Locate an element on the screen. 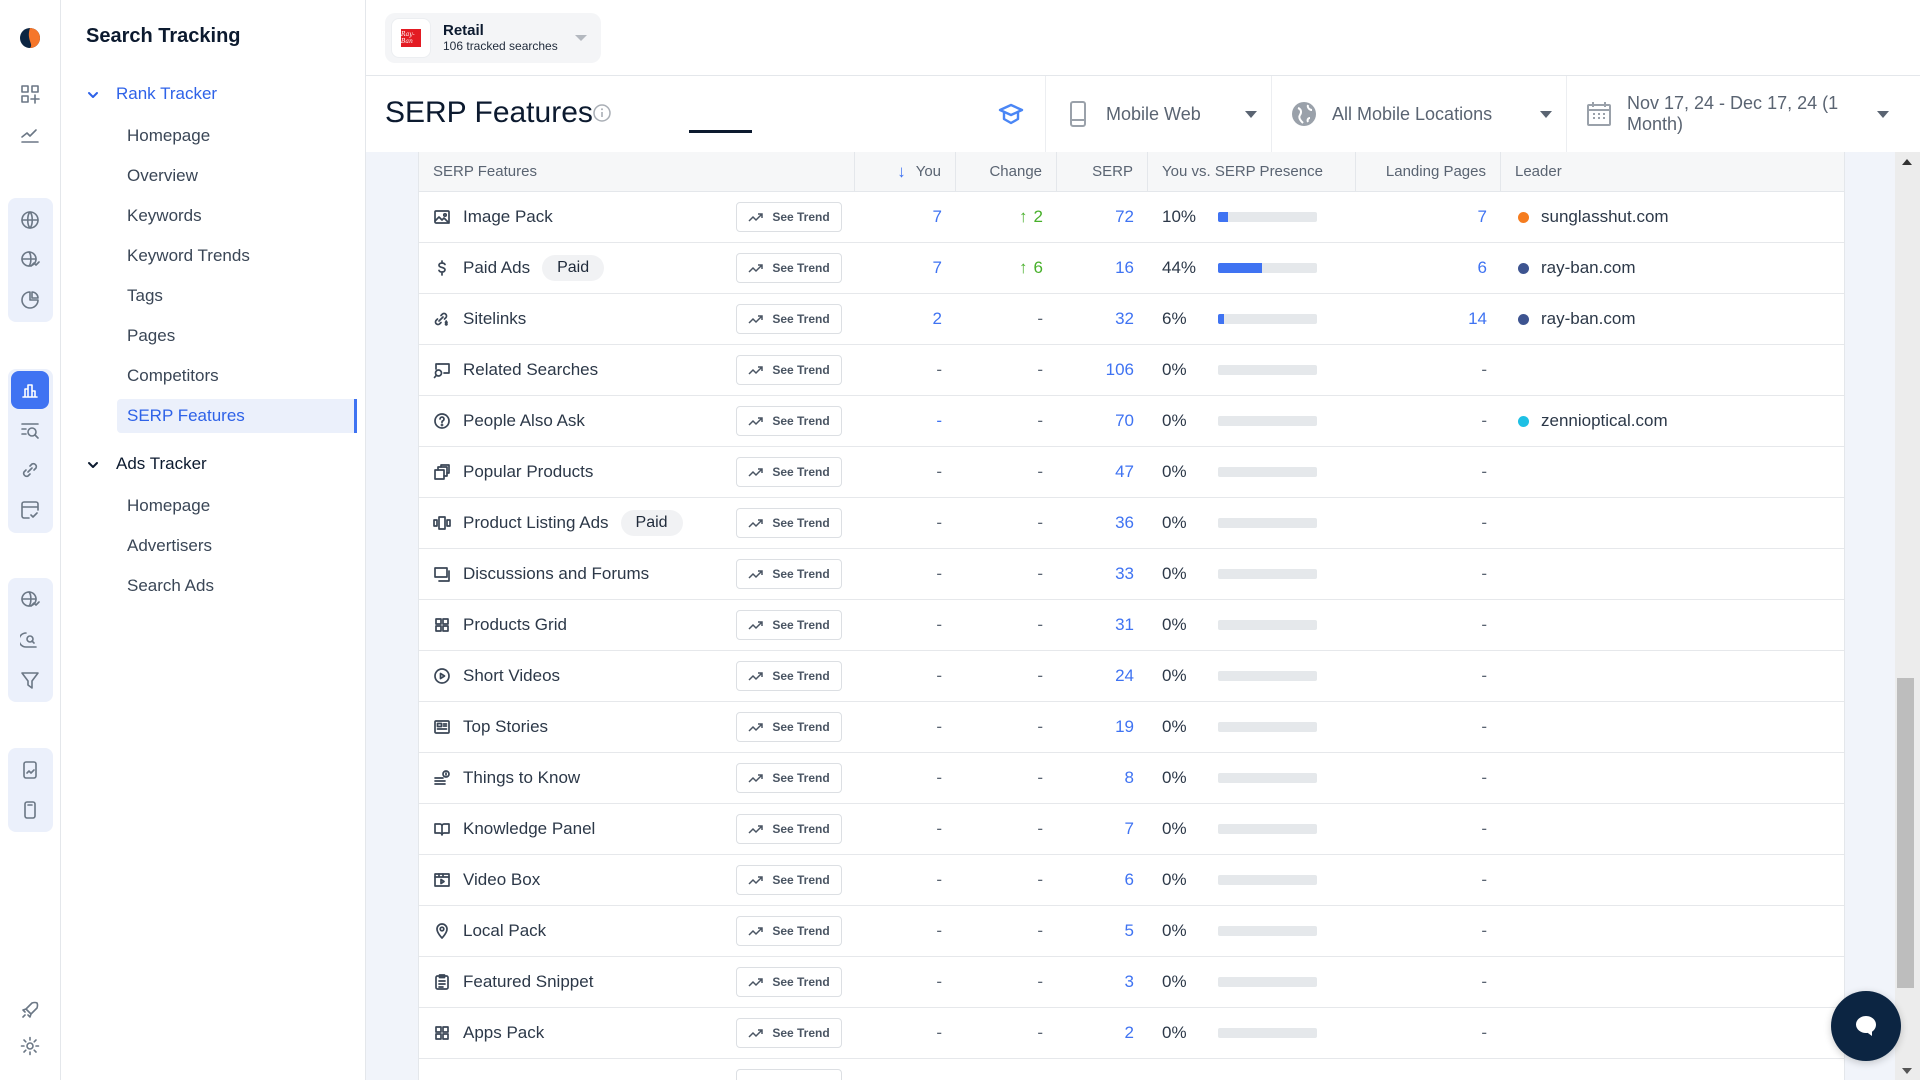  table-row: Video Box See Trend - - 6 0% - is located at coordinates (1131, 880).